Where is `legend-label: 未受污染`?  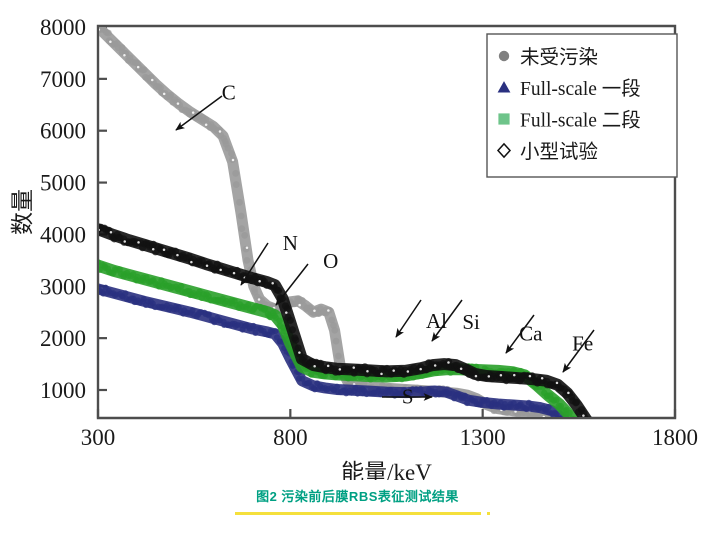 legend-label: 未受污染 is located at coordinates (559, 58).